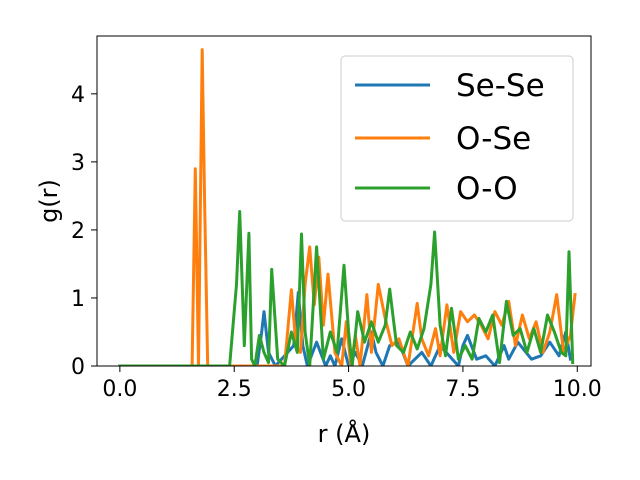  What do you see at coordinates (344, 433) in the screenshot?
I see `x-axis-label: r (Å)` at bounding box center [344, 433].